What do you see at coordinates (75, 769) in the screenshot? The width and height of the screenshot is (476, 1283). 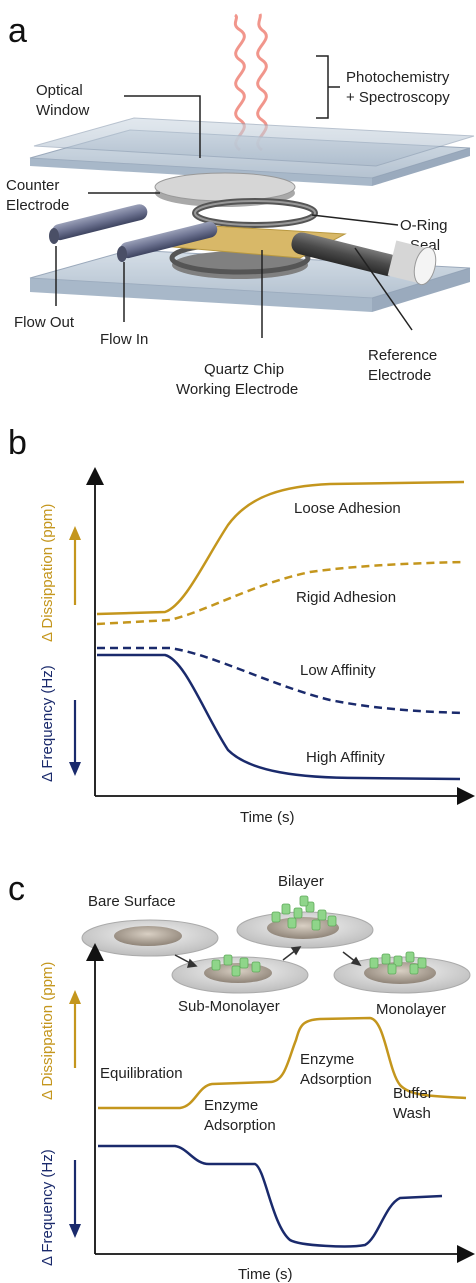 I see `chart-b-down-arrowhead` at bounding box center [75, 769].